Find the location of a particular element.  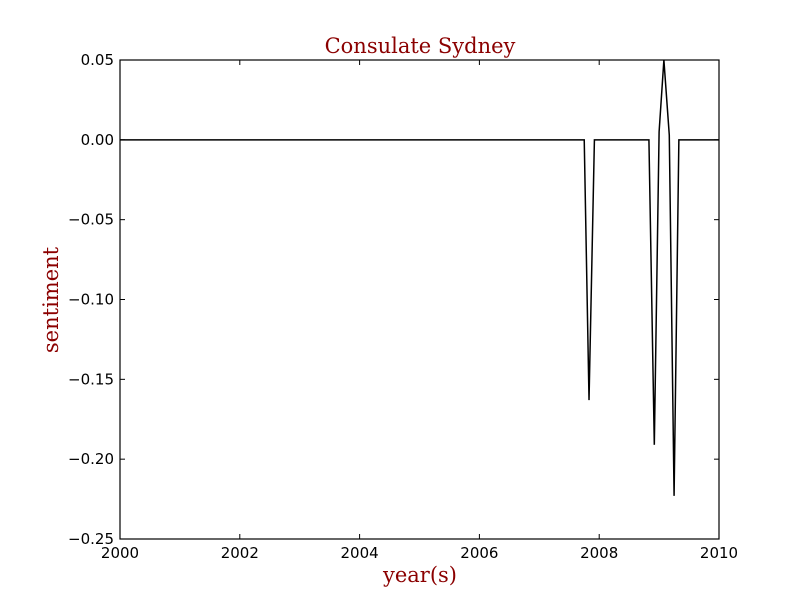

y-tick-label: −0.20 is located at coordinates (91, 459).